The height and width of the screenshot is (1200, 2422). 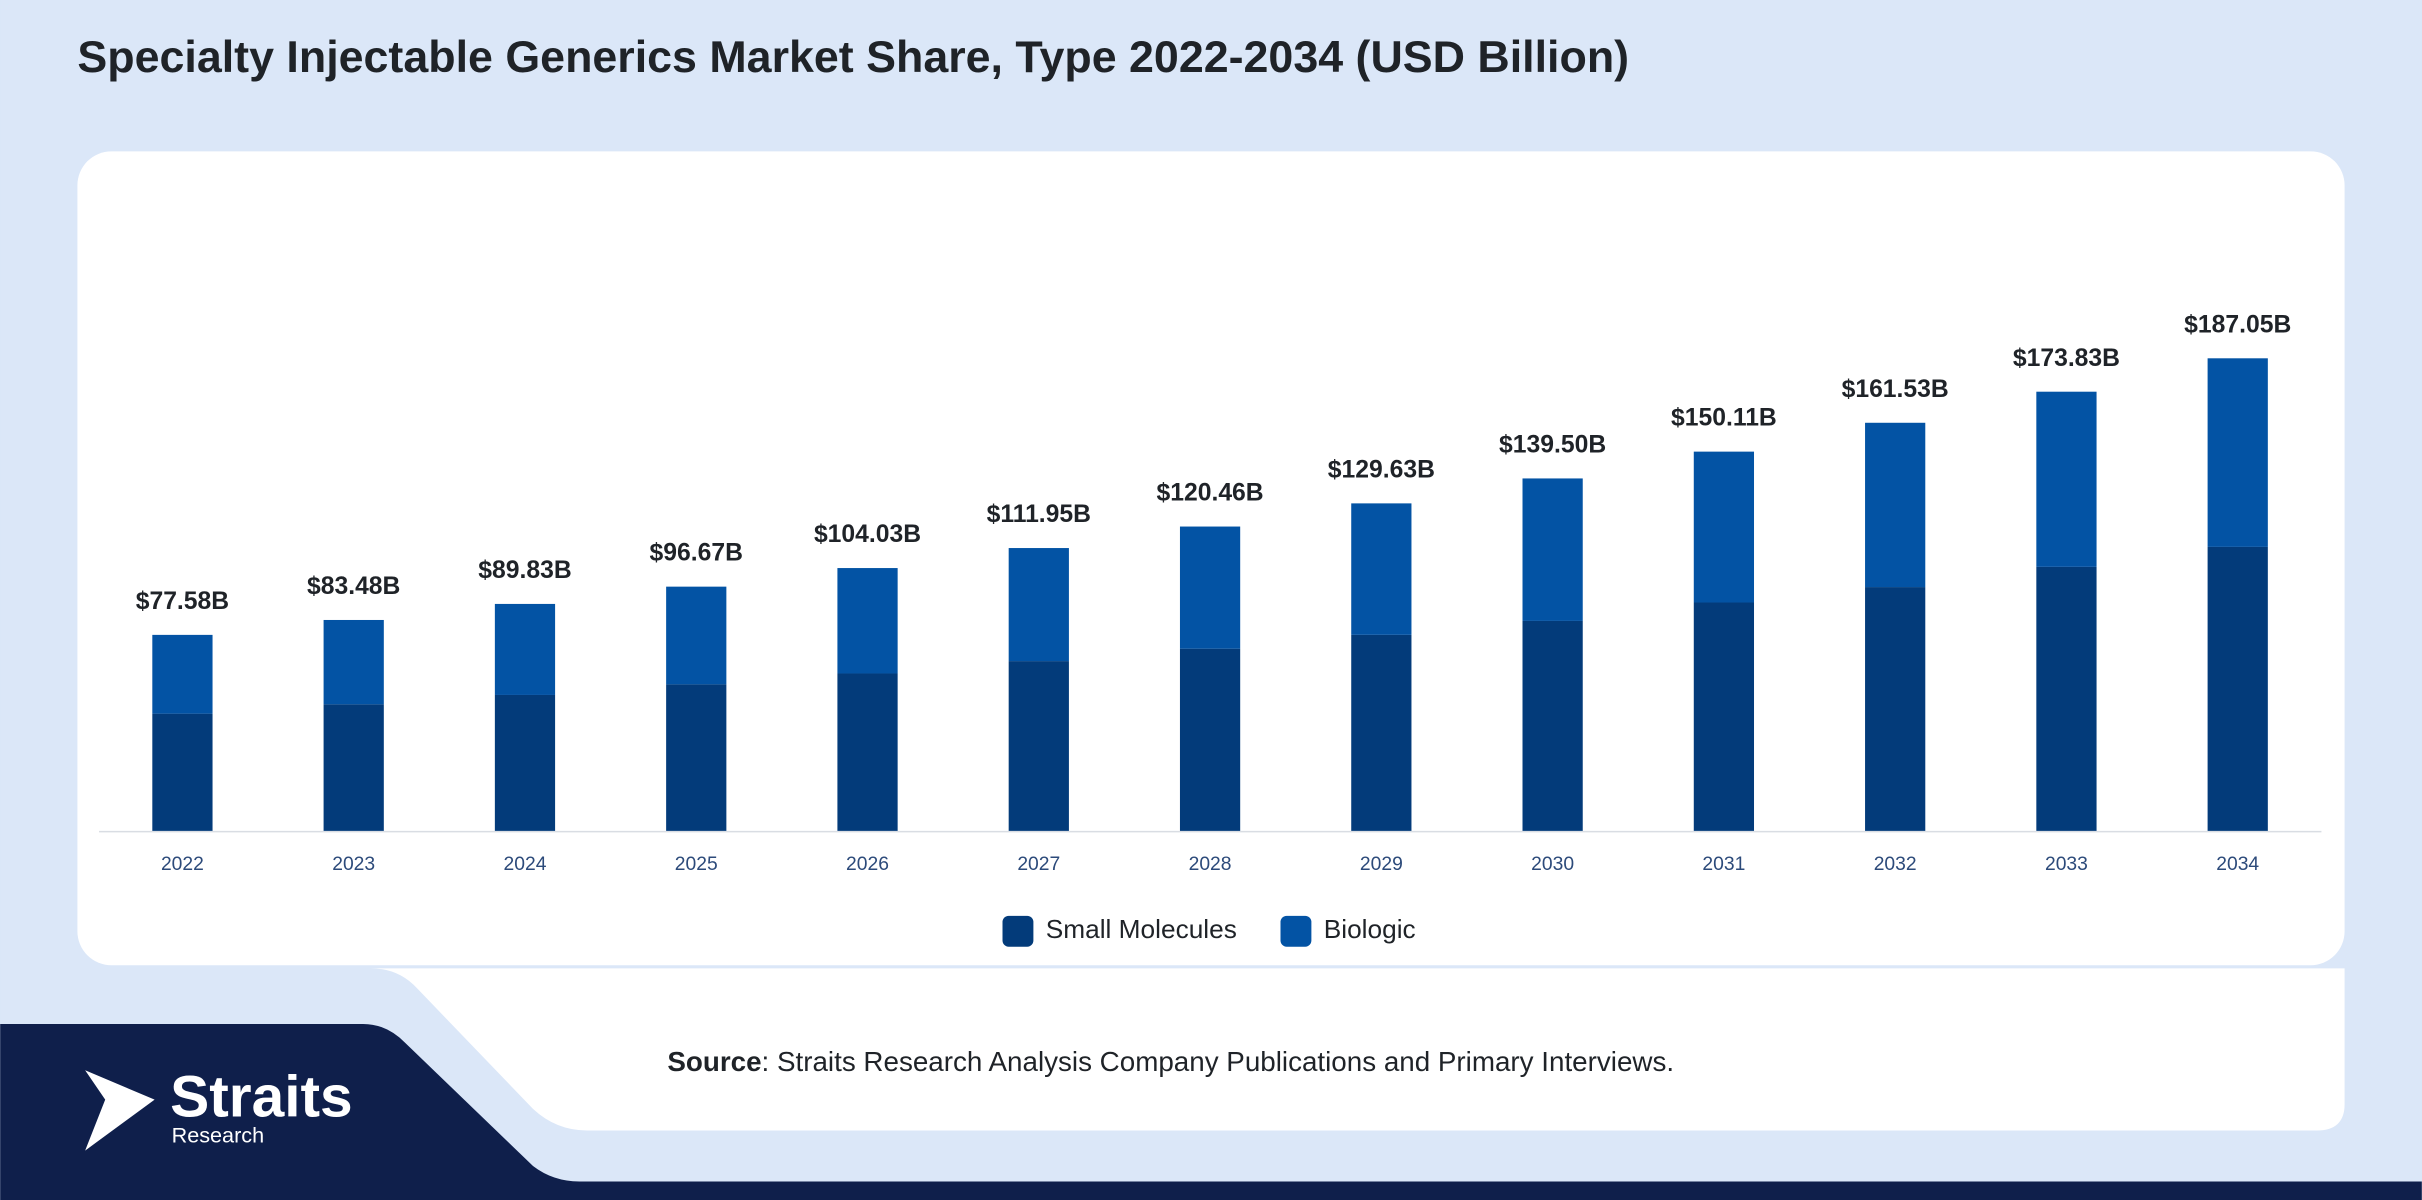 I want to click on x-tick-label: 2028, so click(x=1210, y=864).